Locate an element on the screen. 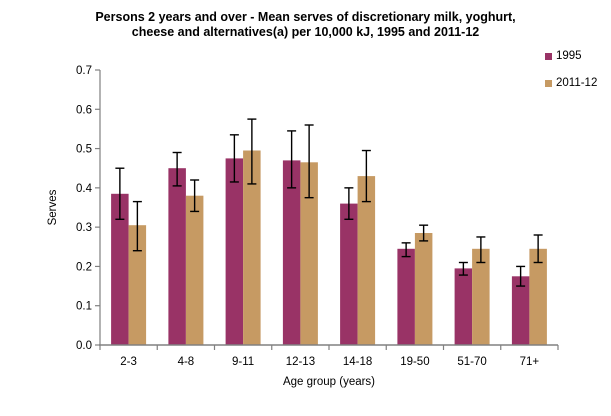  y-tick-label: 0.2 is located at coordinates (84, 267).